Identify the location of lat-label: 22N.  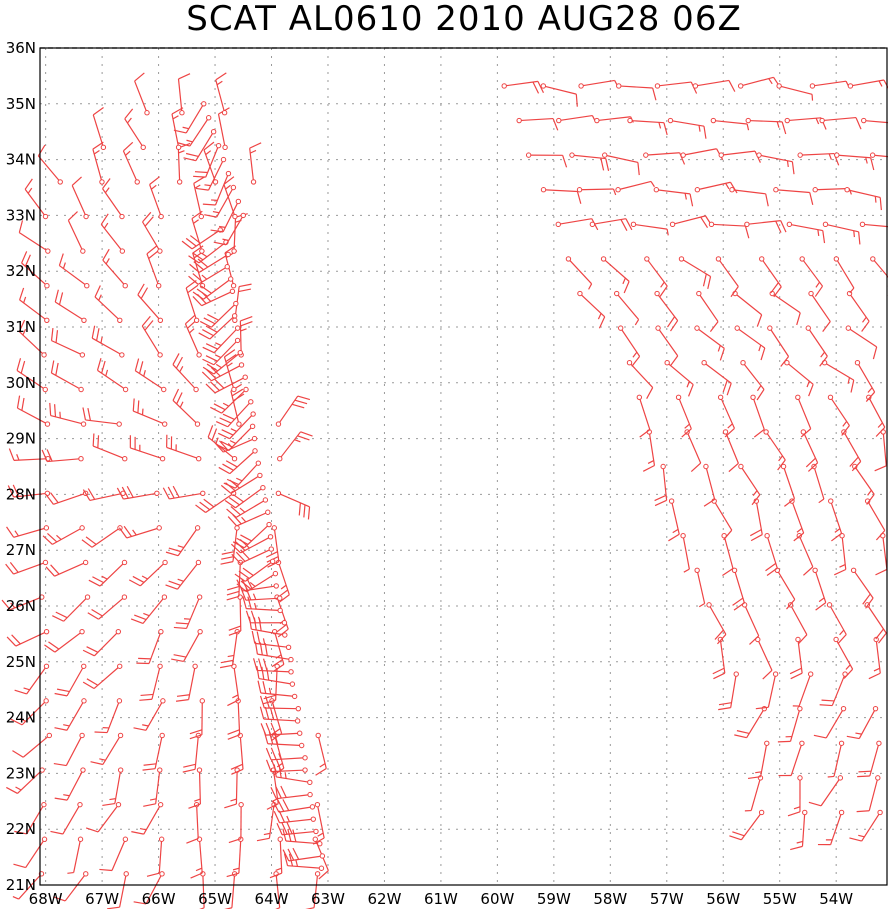
(21, 829).